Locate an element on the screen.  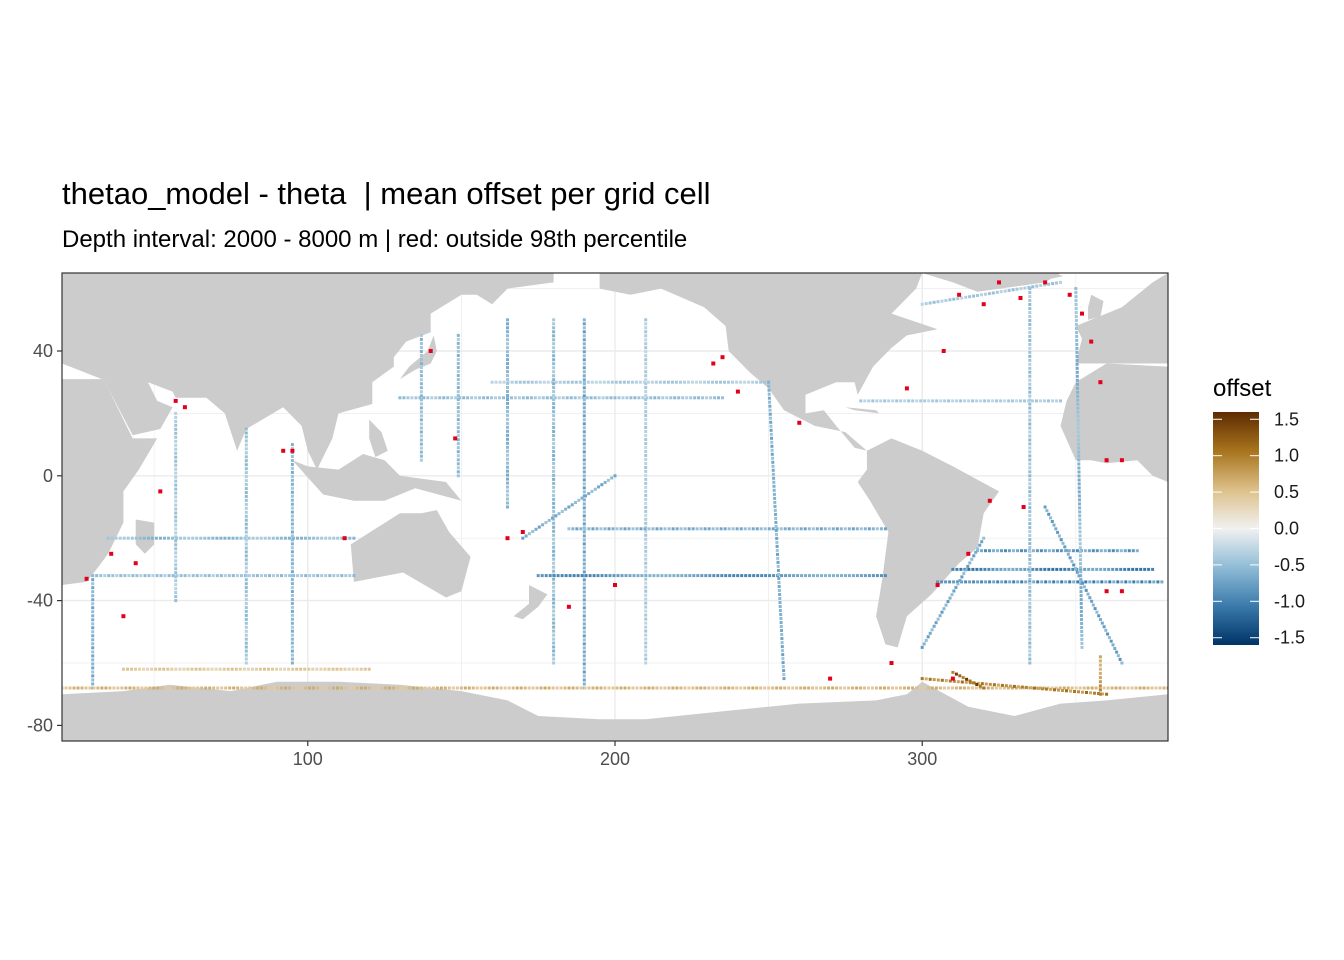
track-pac-lat-17S is located at coordinates (727, 529).